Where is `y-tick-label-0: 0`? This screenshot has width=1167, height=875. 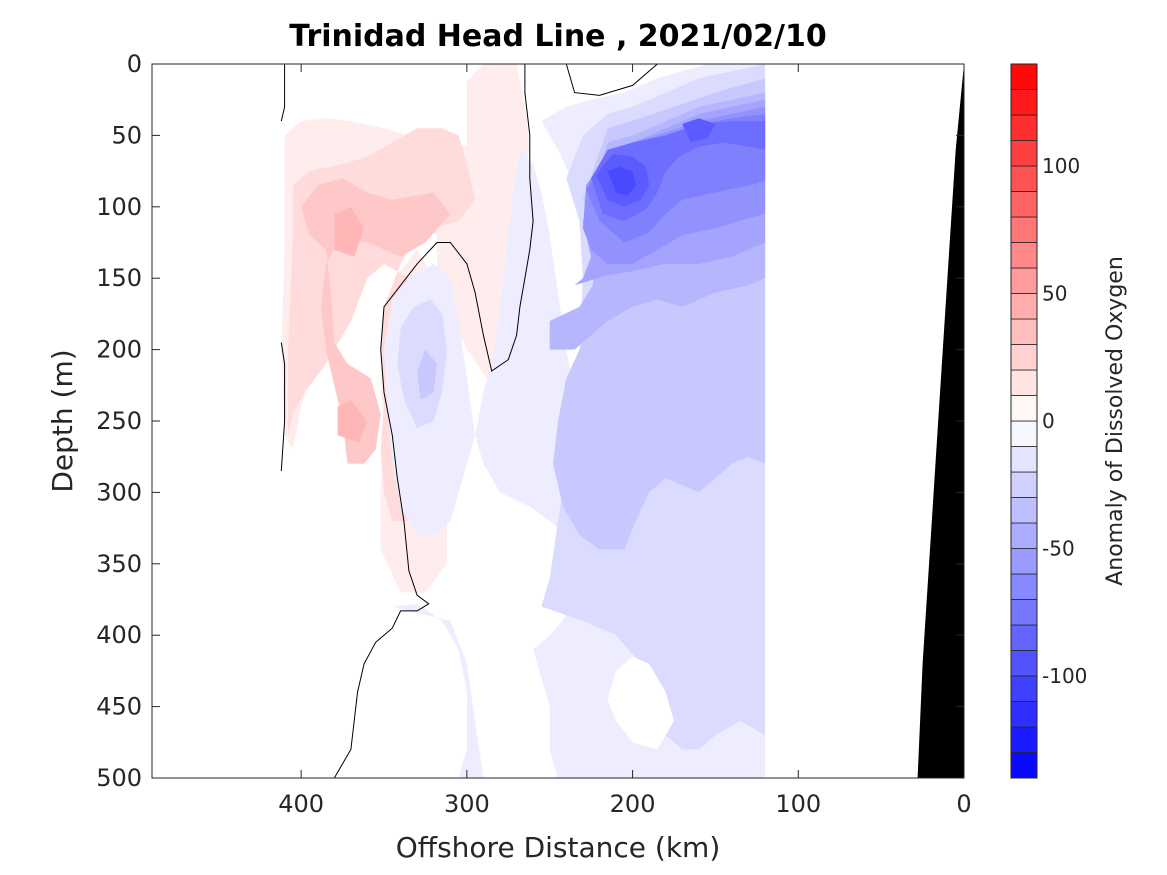
y-tick-label-0: 0 is located at coordinates (134, 64).